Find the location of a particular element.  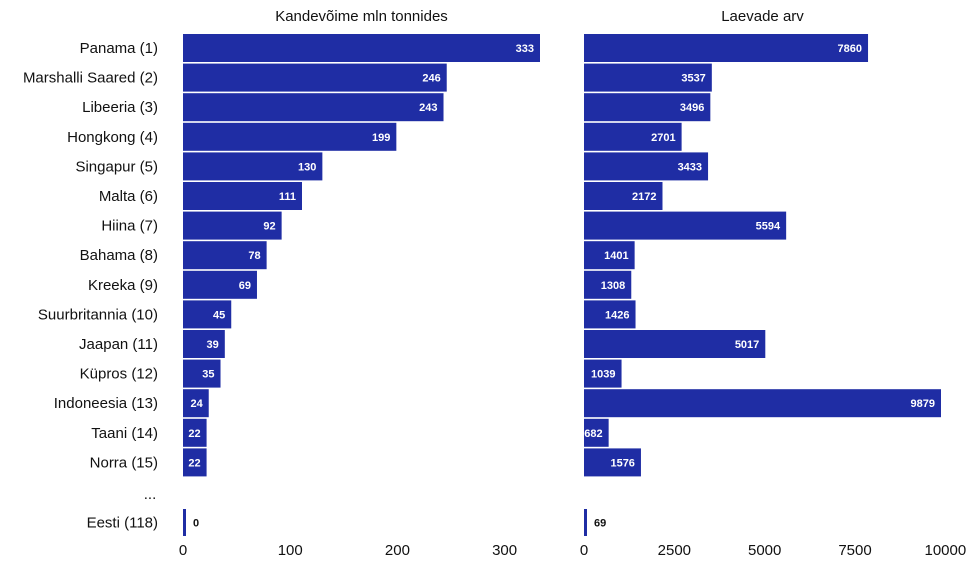

data-label: 1401 is located at coordinates (616, 256).